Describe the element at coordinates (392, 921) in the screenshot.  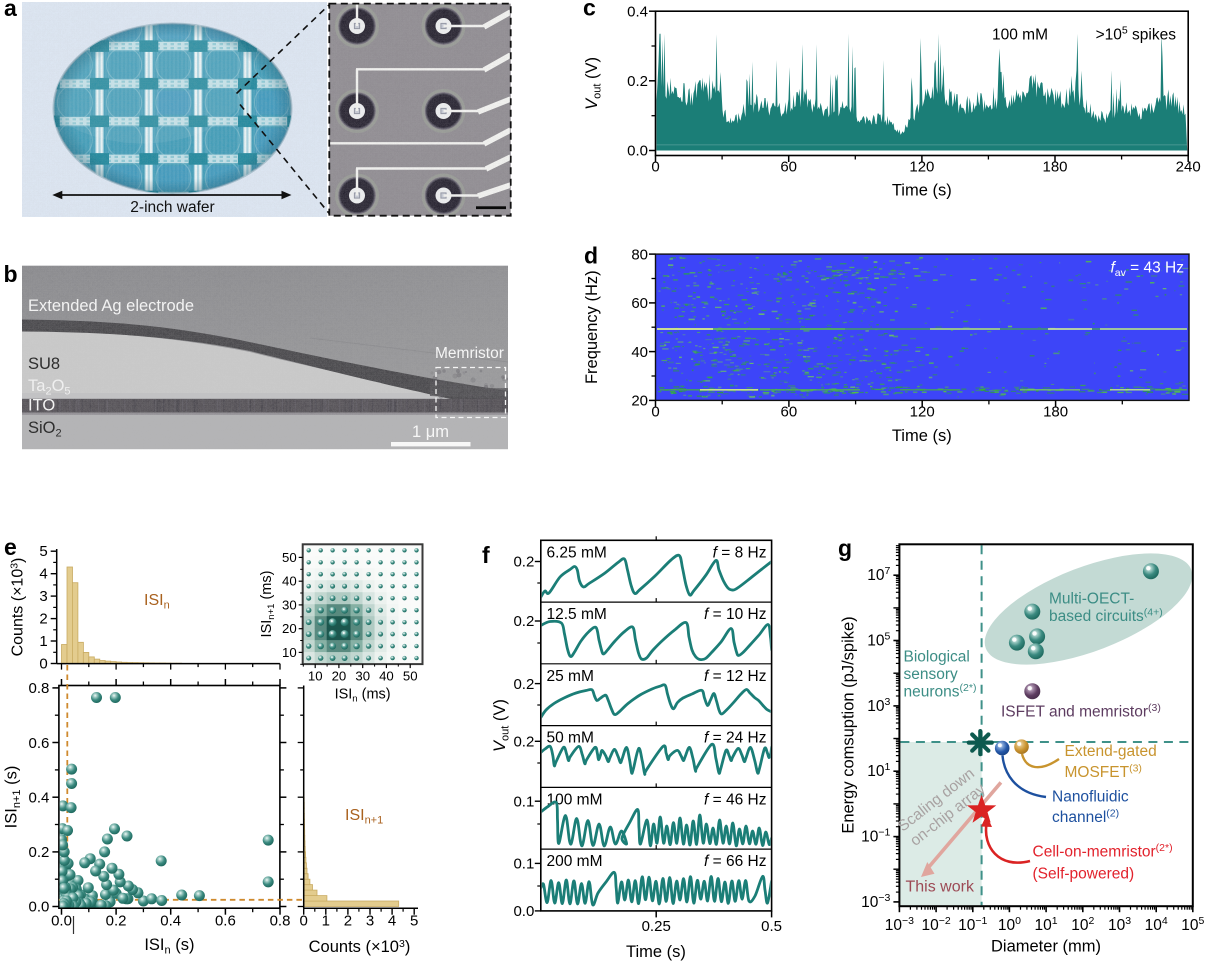
I see `svg-text: 4` at that location.